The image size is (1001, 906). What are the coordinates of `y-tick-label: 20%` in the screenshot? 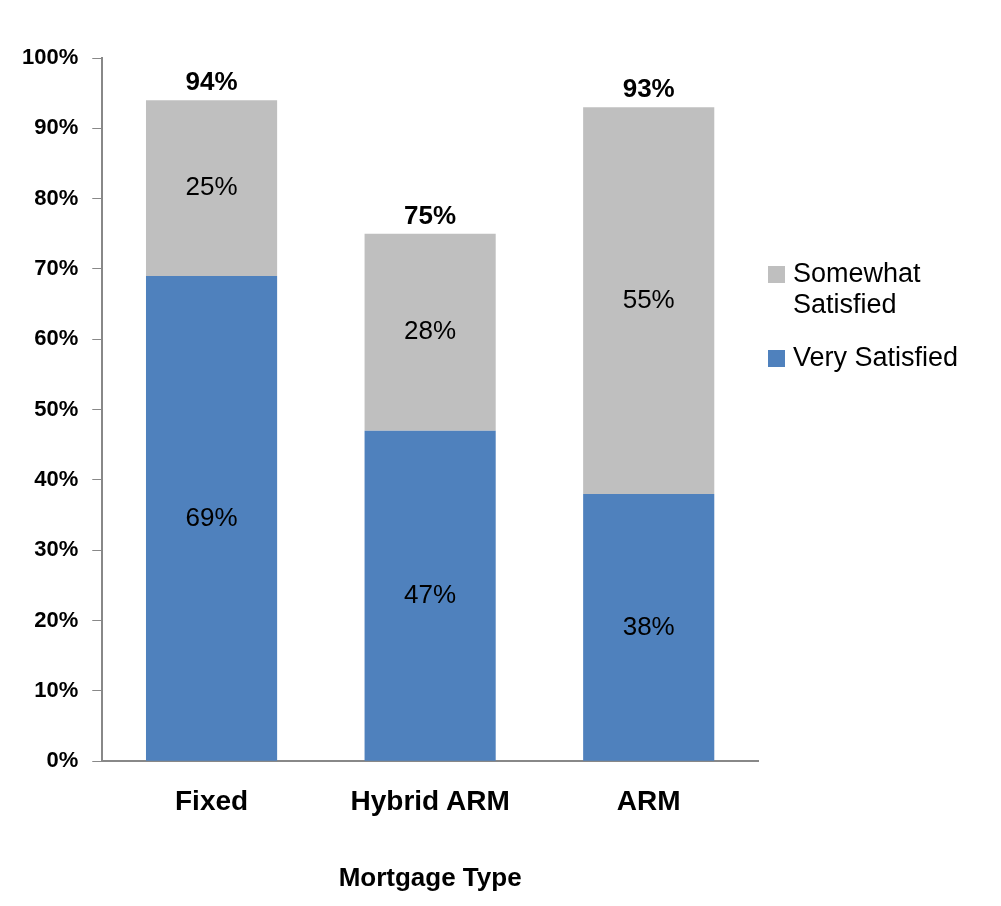 It's located at (56, 619).